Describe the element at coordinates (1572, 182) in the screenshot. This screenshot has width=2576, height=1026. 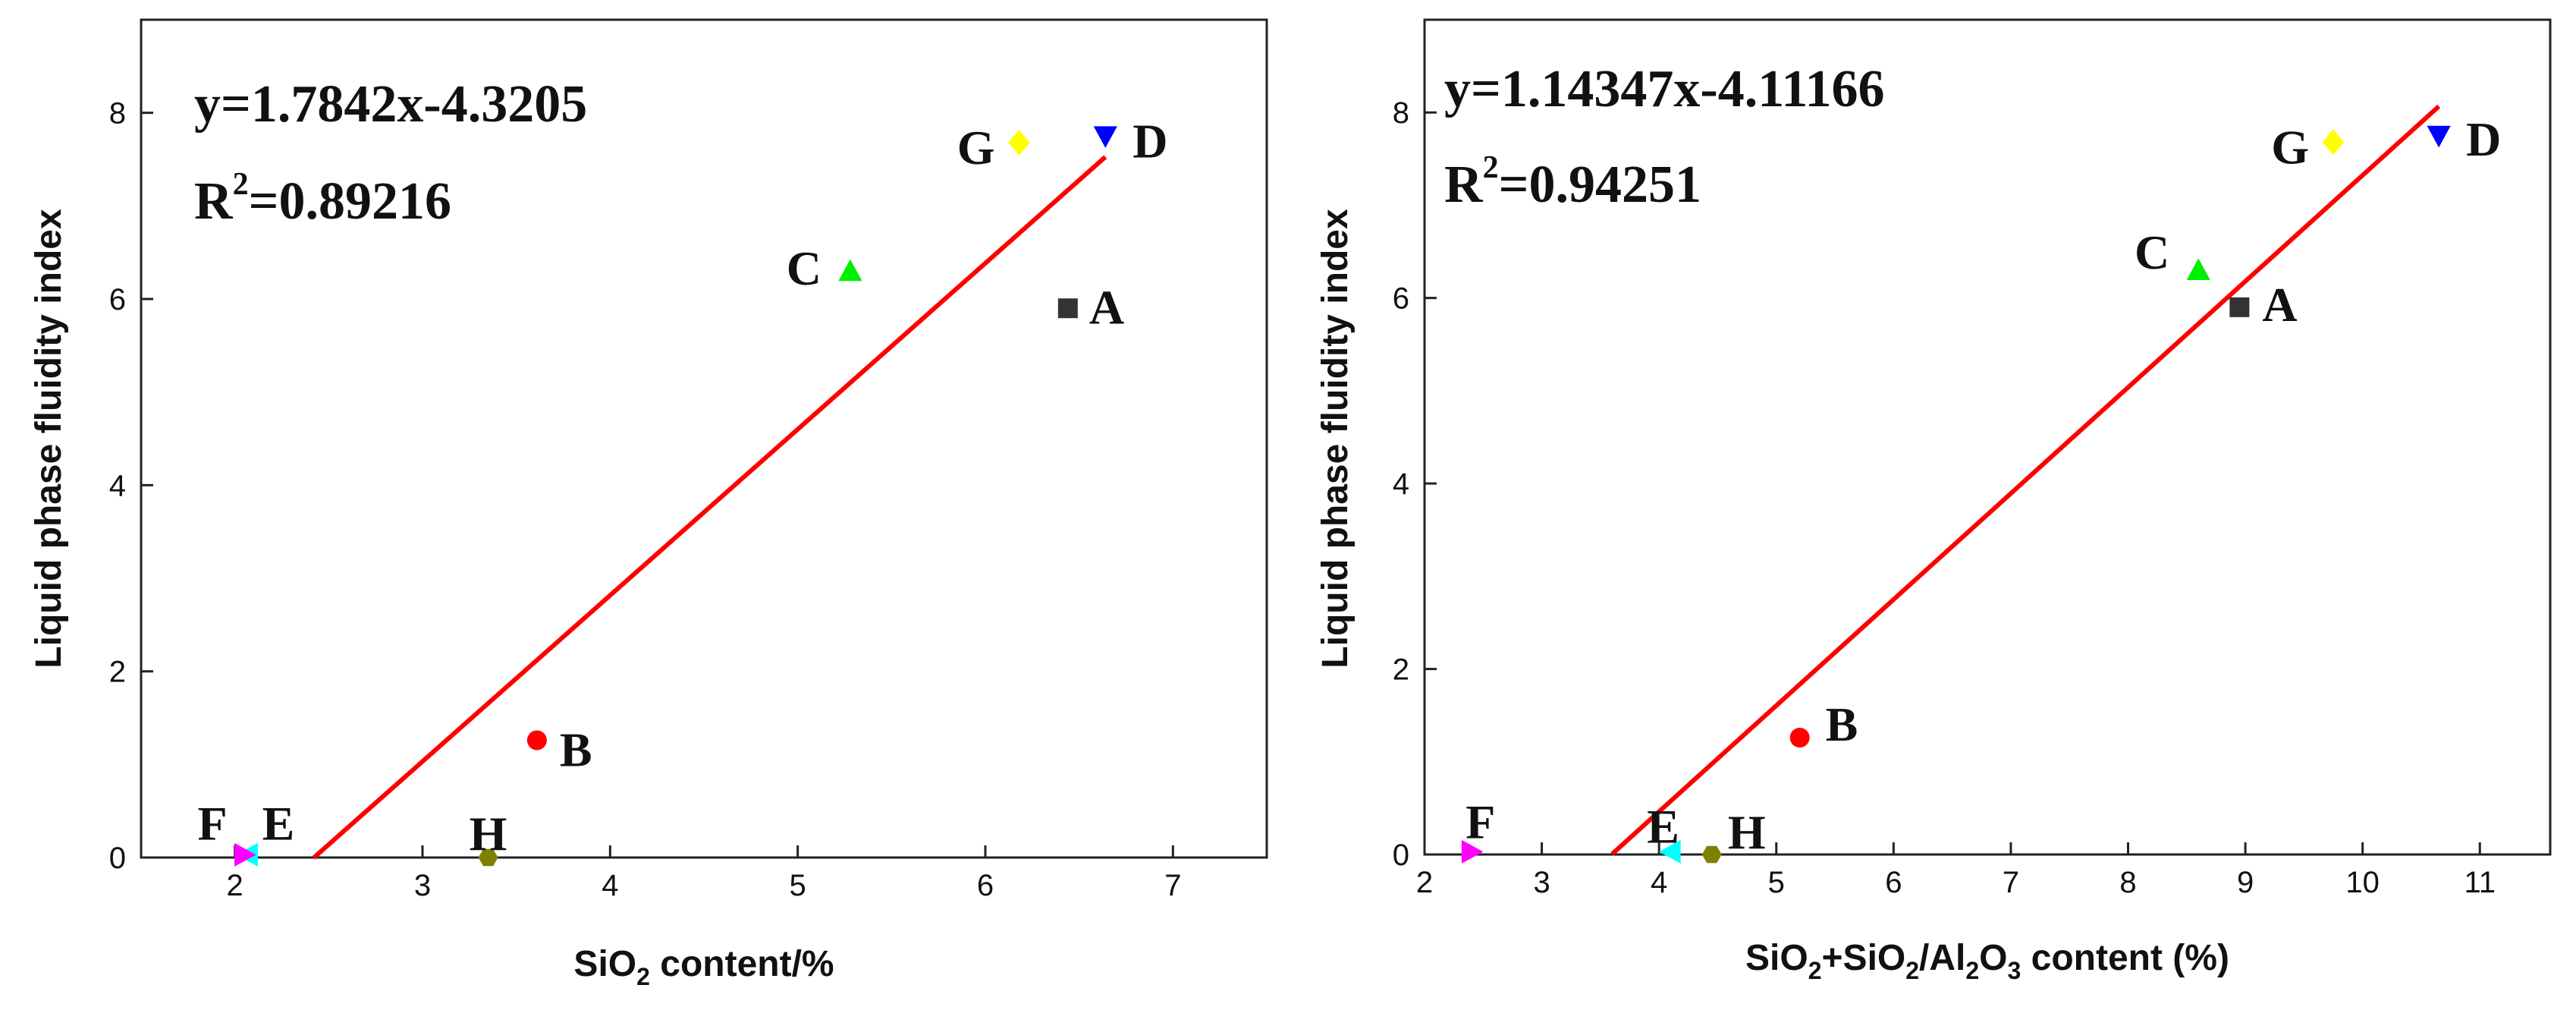
I see `r-squared-right: R2=0.94251` at that location.